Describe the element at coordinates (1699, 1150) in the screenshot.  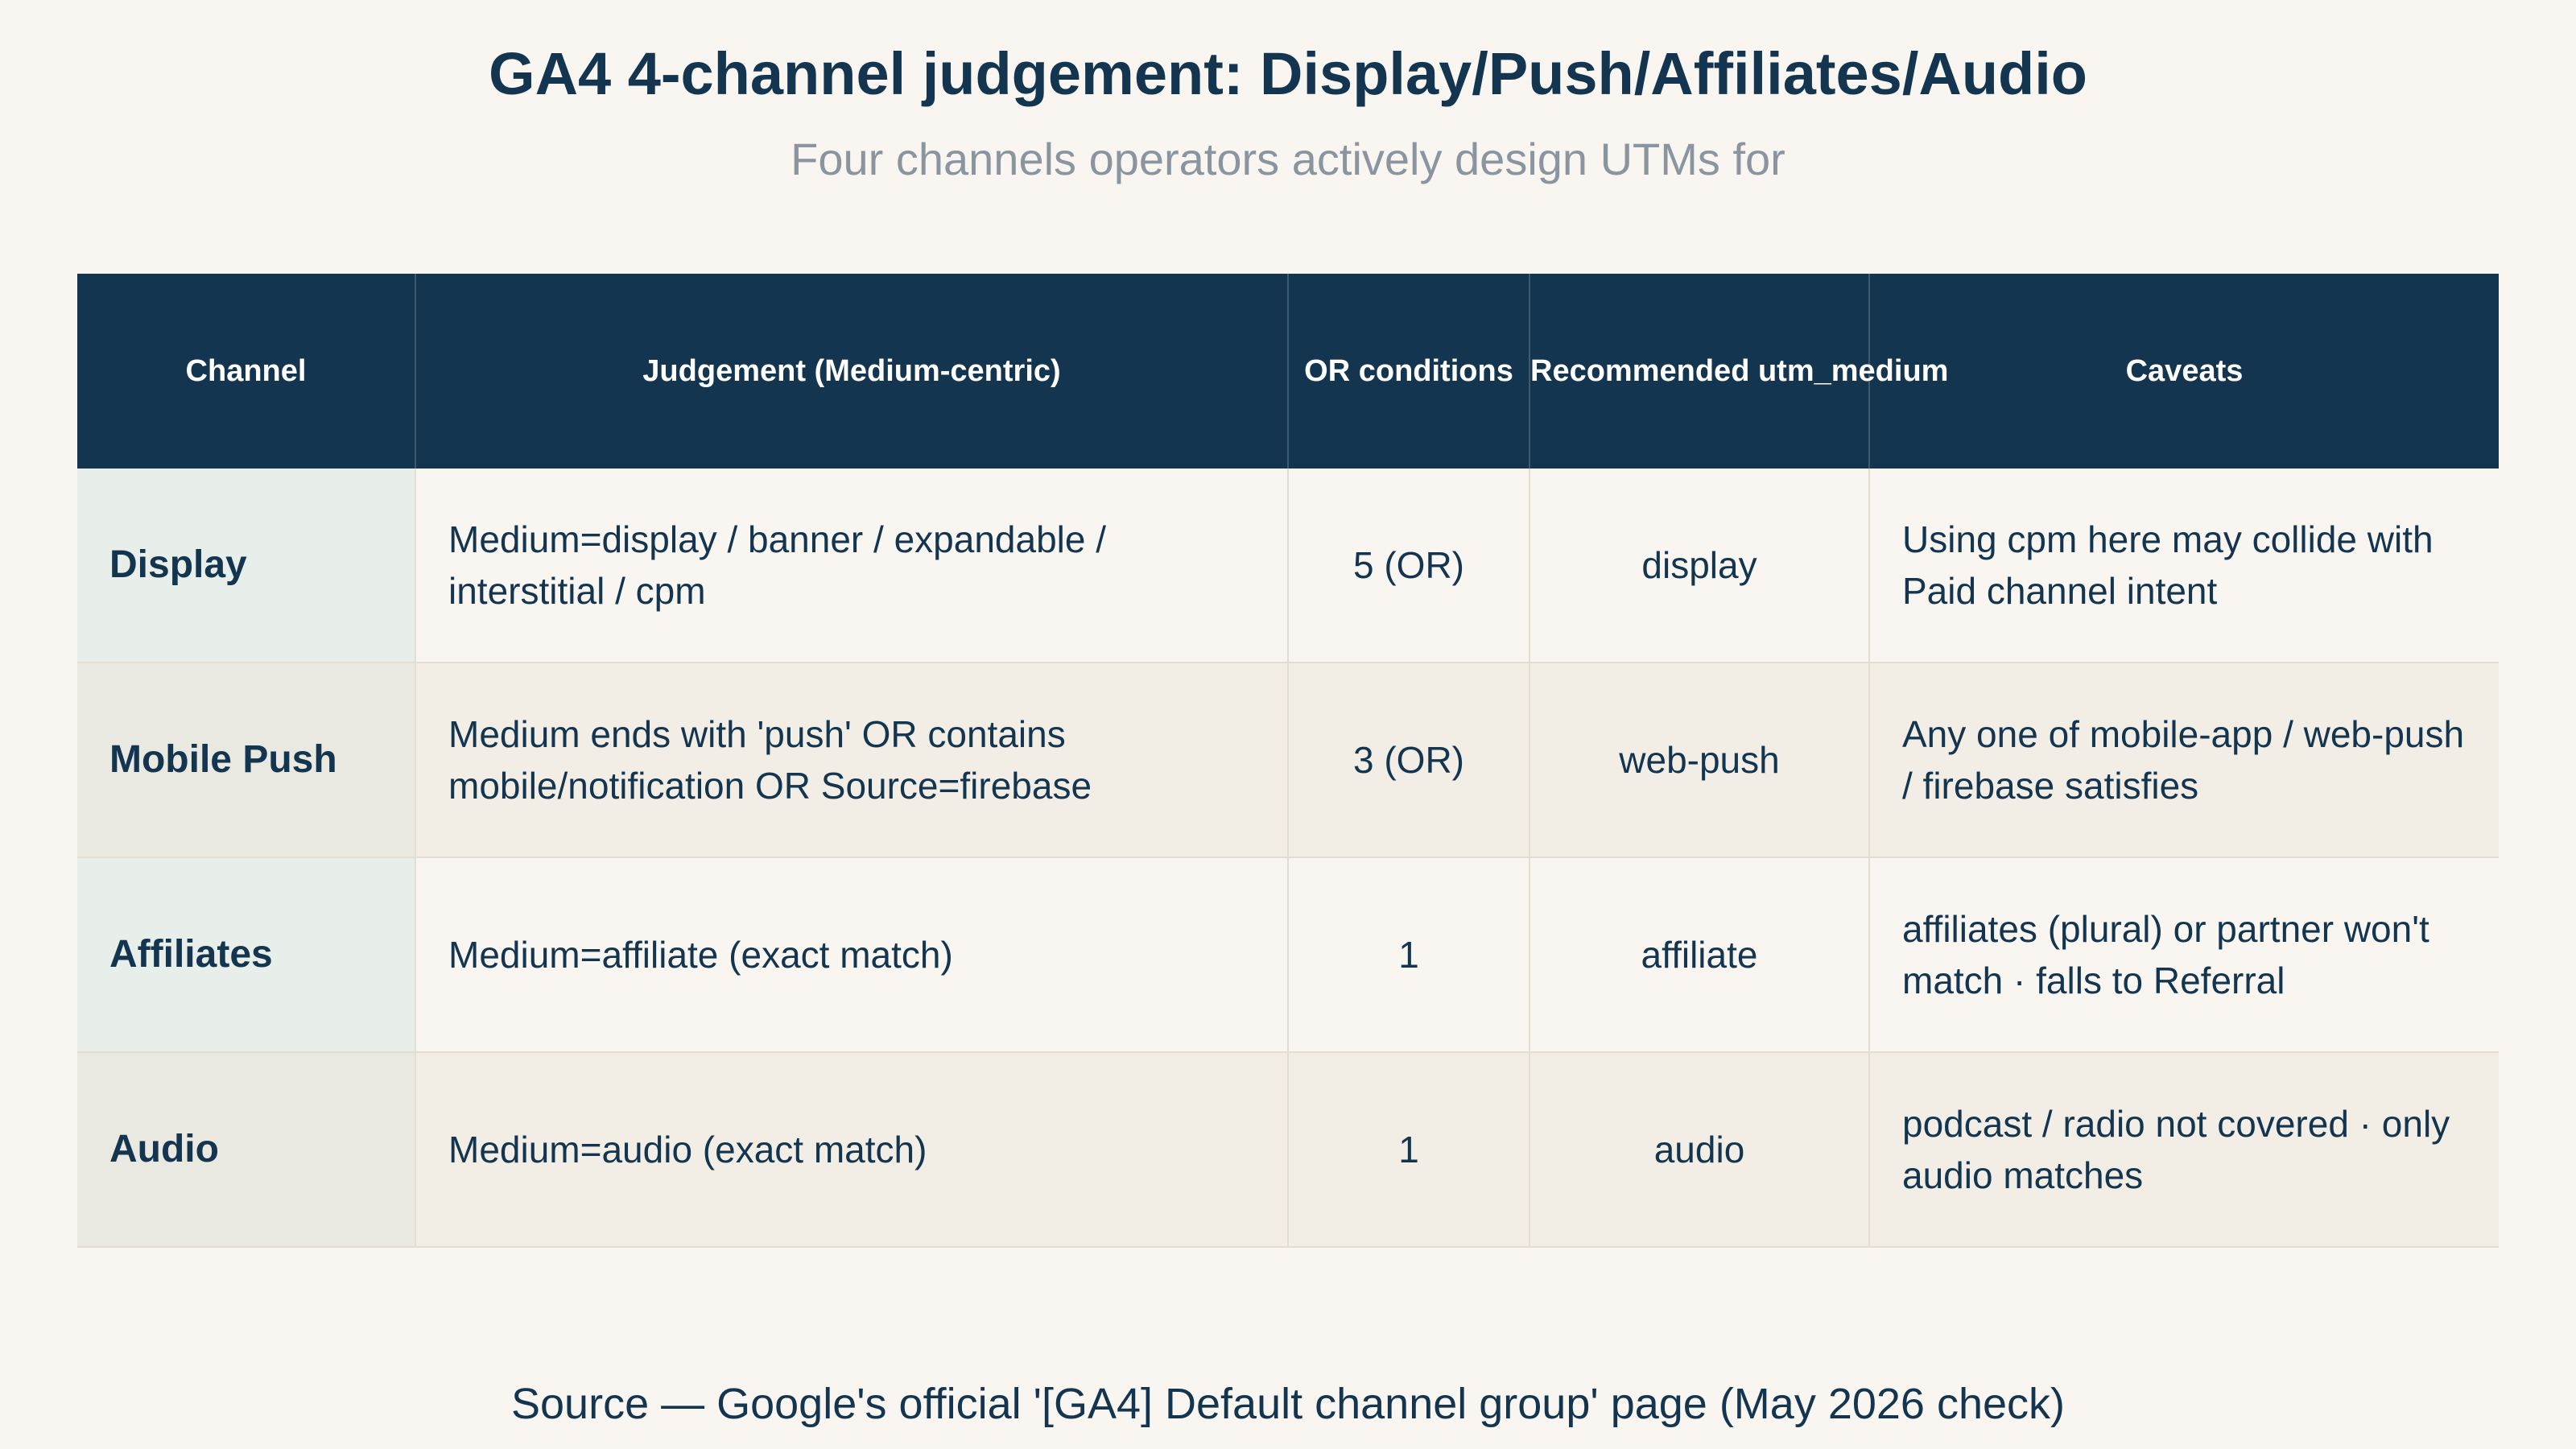
I see `utm-medium-cell: audio` at that location.